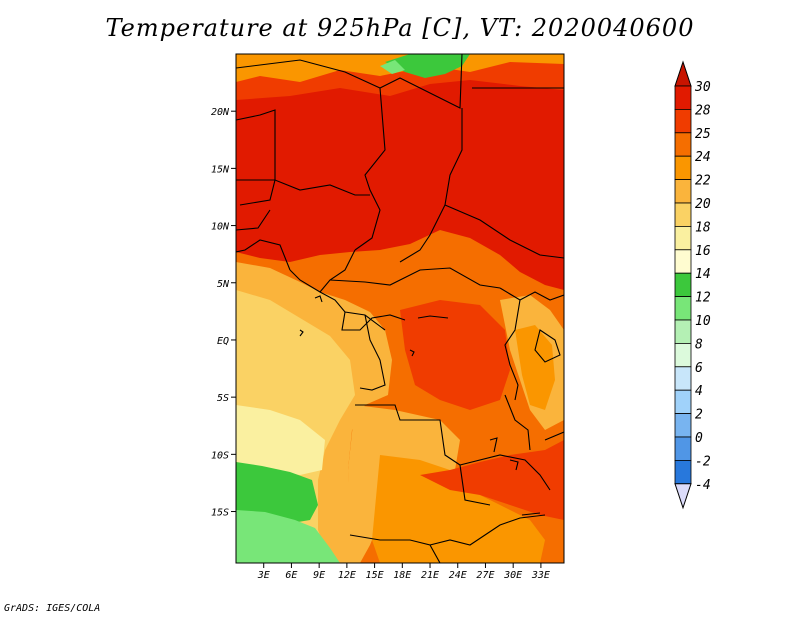 The height and width of the screenshot is (618, 800). I want to click on credit-text: GrADS: IGES/COLA, so click(52, 608).